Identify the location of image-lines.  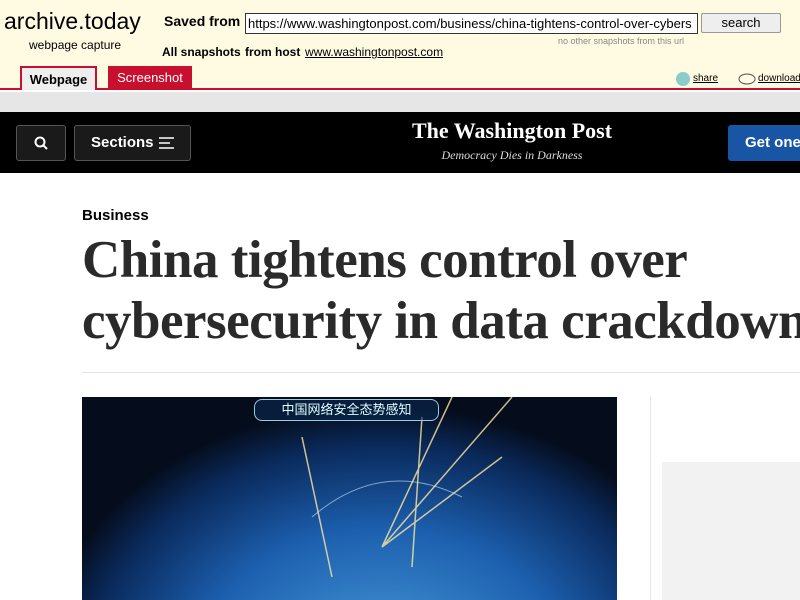
(407, 487).